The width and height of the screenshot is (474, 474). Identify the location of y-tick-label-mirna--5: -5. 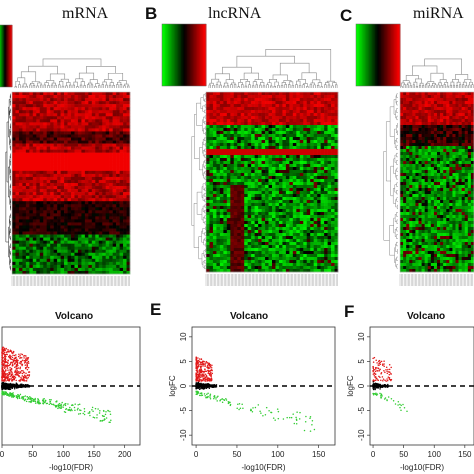
(361, 410).